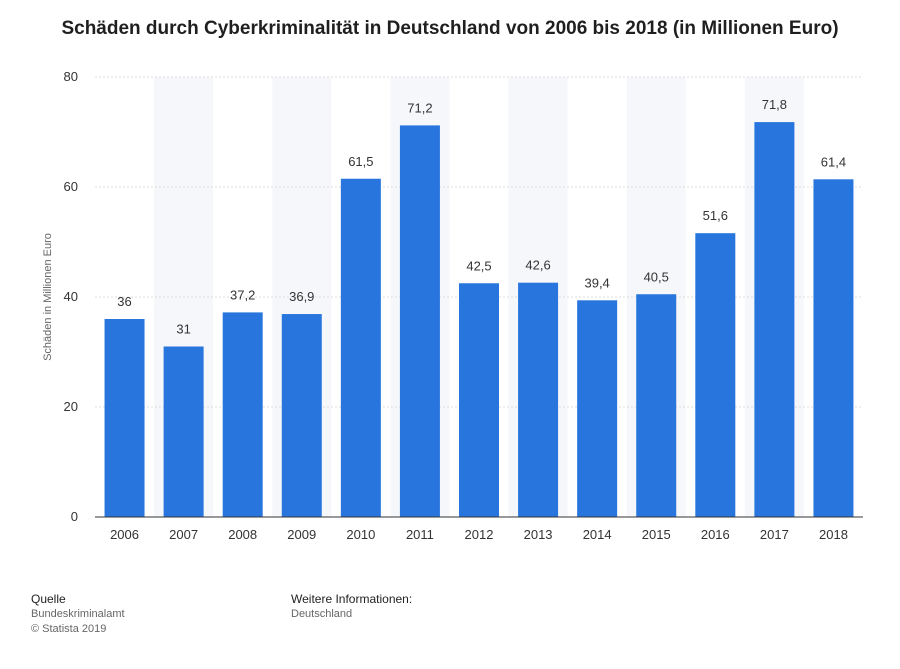 This screenshot has height=669, width=900. What do you see at coordinates (351, 607) in the screenshot?
I see `info-block: Weitere Informationen: Deutschland` at bounding box center [351, 607].